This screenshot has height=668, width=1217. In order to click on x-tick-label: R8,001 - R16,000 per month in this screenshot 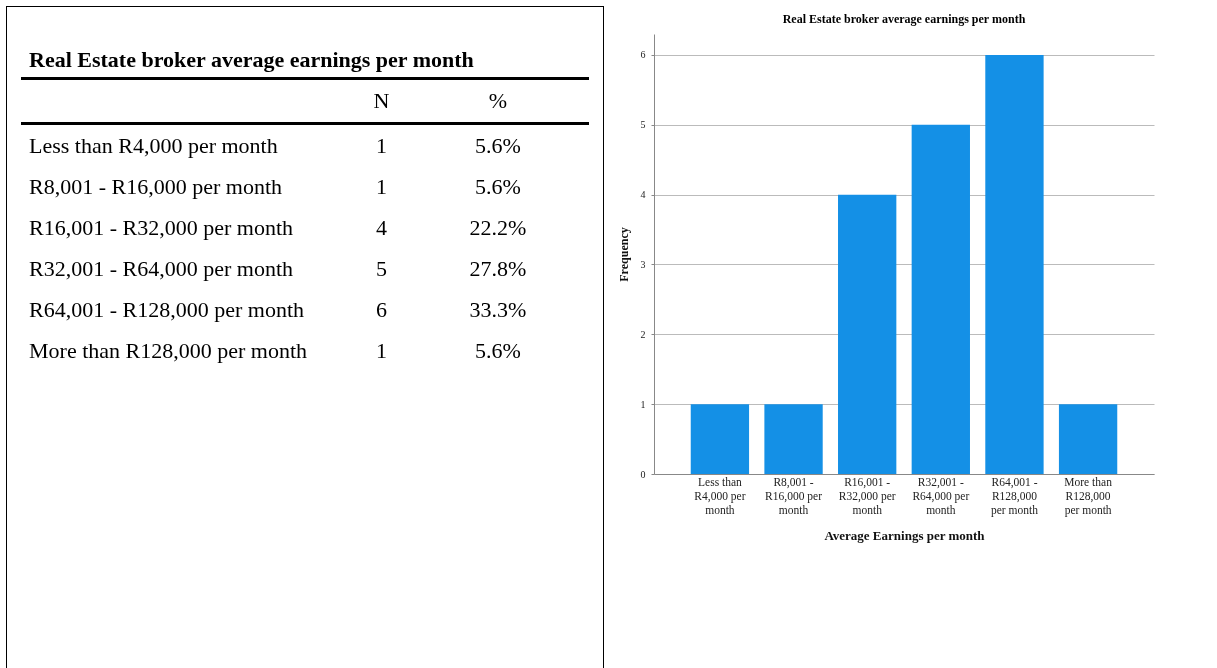, I will do `click(794, 495)`.